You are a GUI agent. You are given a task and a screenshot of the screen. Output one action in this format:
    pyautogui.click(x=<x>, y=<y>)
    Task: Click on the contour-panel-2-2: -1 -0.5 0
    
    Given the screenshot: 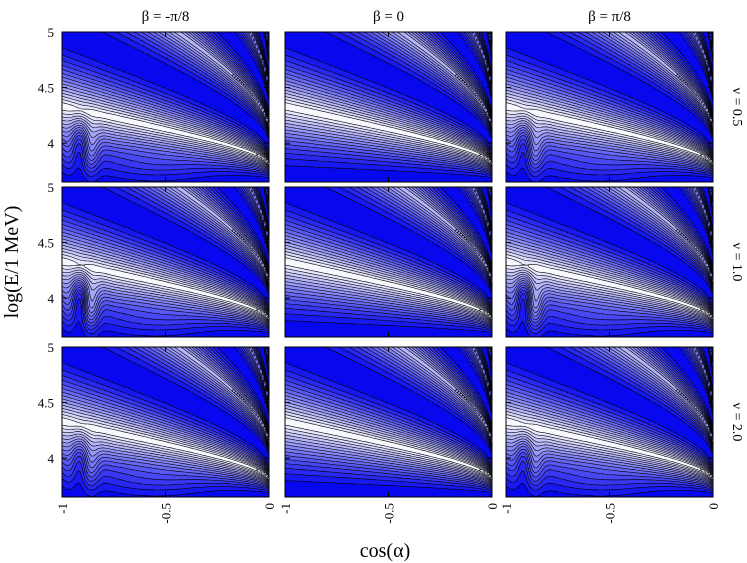 What is the action you would take?
    pyautogui.click(x=610, y=435)
    